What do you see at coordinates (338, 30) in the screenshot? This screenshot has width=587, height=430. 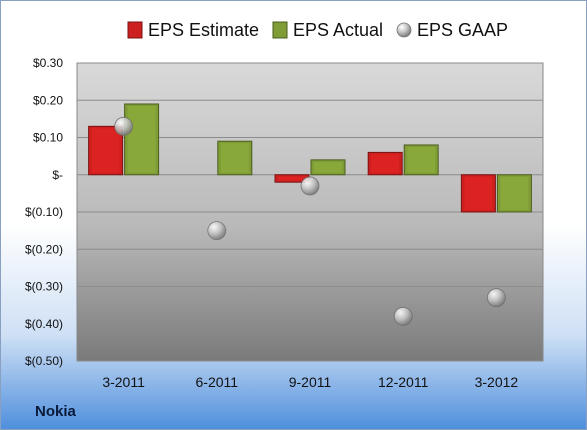 I see `legend-label: EPS Actual` at bounding box center [338, 30].